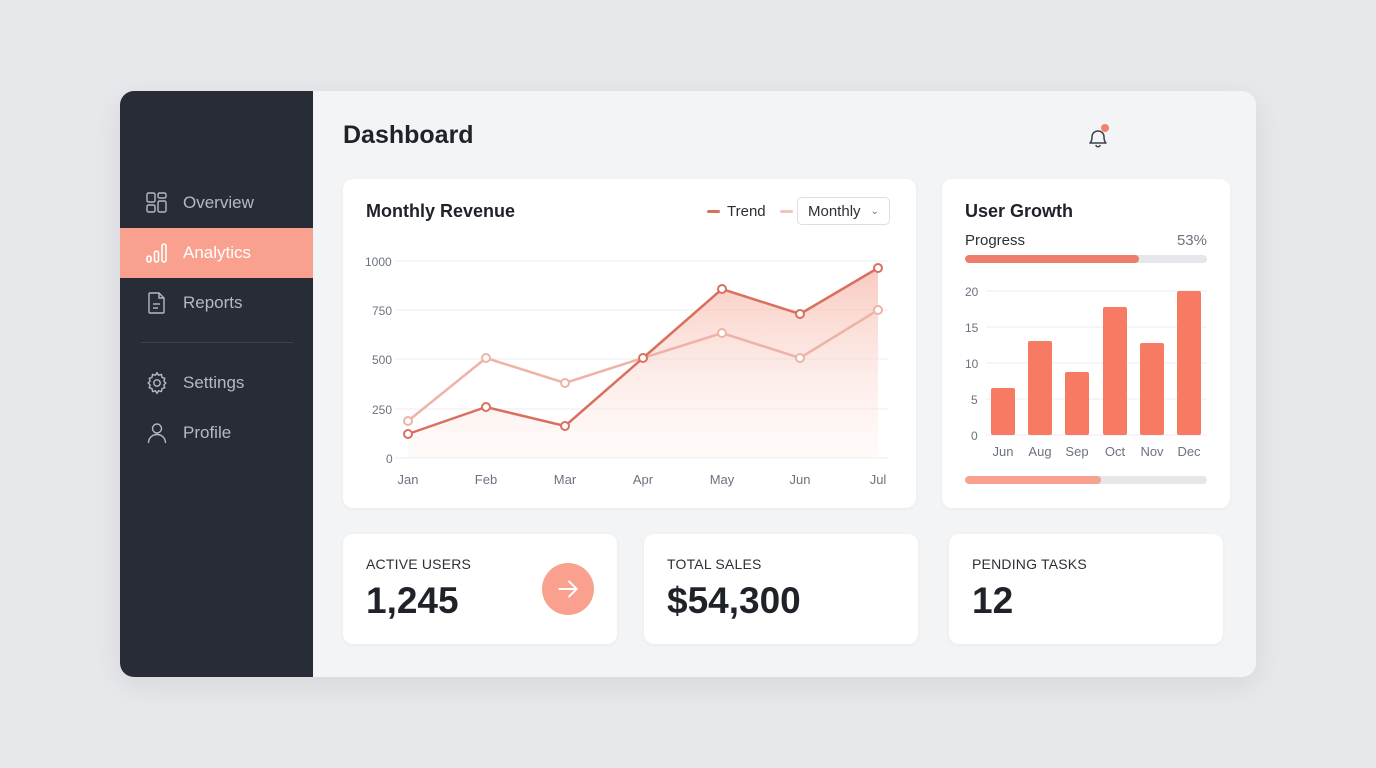 The height and width of the screenshot is (768, 1376). What do you see at coordinates (714, 564) in the screenshot?
I see `stat-label: TOTAL SALES` at bounding box center [714, 564].